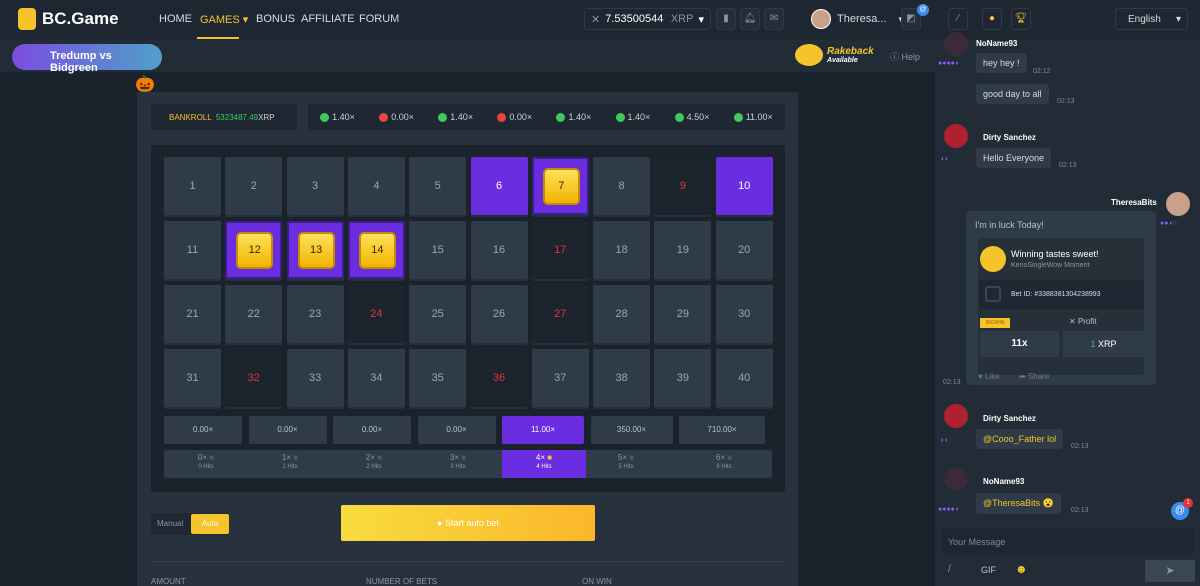  What do you see at coordinates (315, 314) in the screenshot?
I see `keno-cell-23: 23` at bounding box center [315, 314].